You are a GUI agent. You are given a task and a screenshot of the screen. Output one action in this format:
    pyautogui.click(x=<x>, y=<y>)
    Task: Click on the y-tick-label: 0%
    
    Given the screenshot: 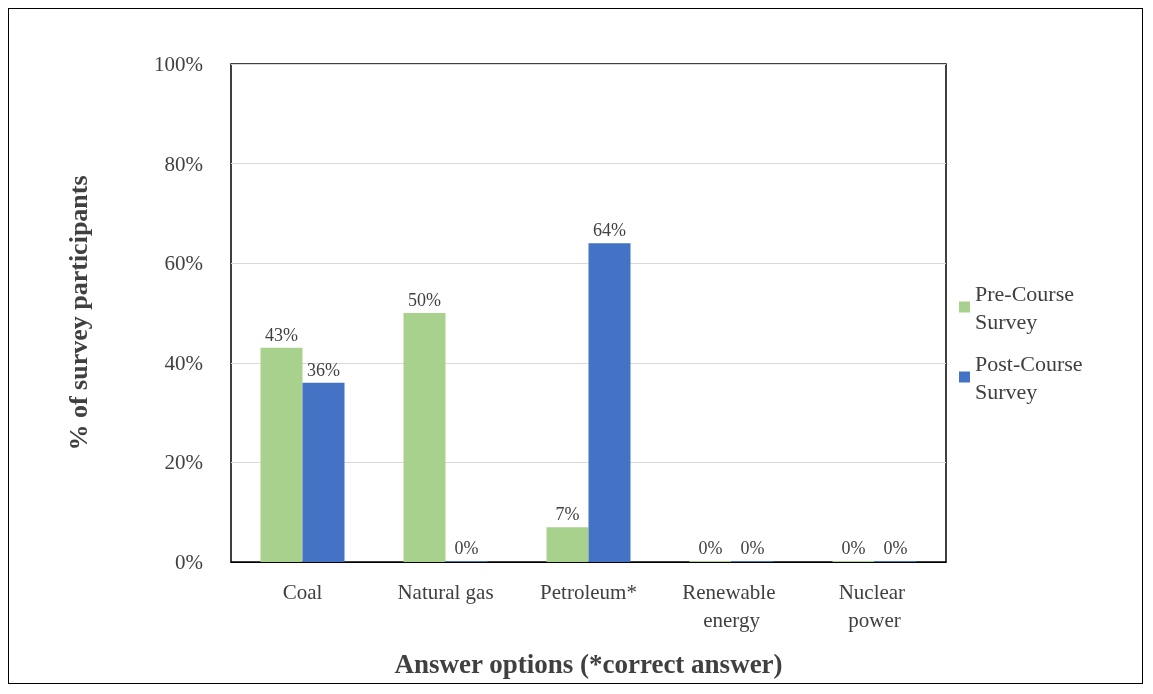 What is the action you would take?
    pyautogui.click(x=189, y=562)
    